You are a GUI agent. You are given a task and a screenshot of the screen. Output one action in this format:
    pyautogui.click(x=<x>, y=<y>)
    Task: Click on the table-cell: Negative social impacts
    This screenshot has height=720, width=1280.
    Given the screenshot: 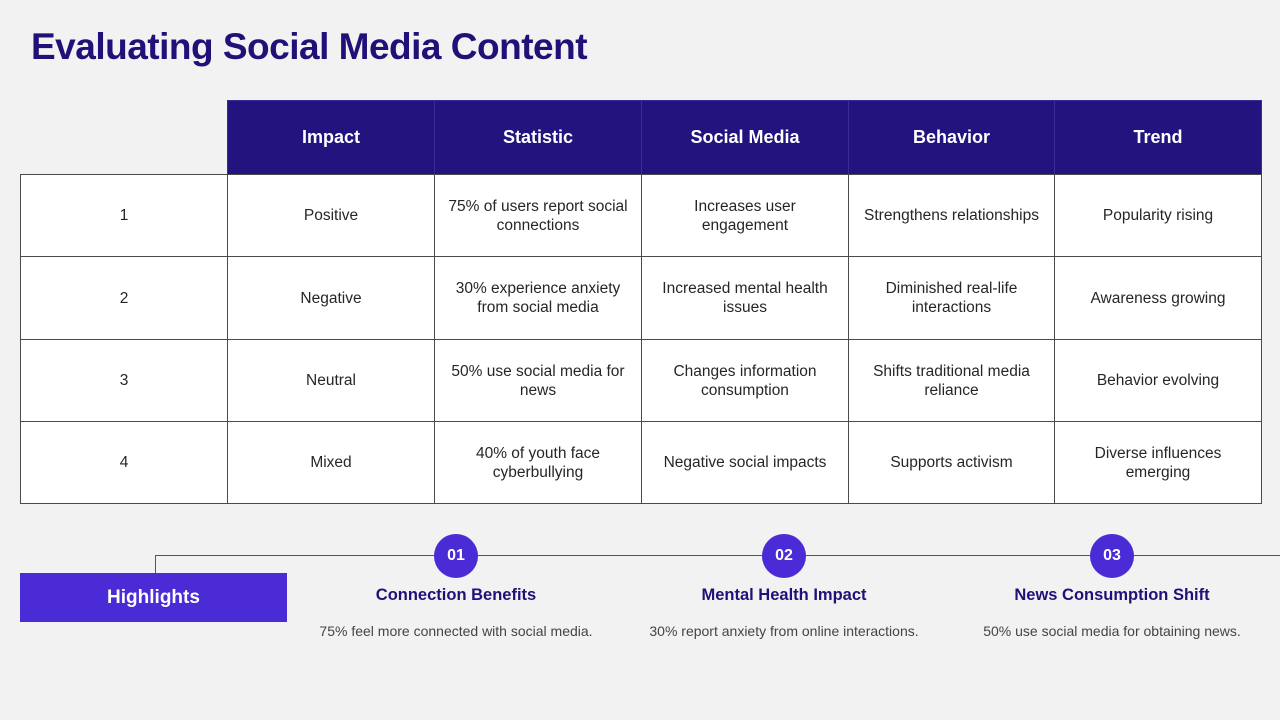 What is the action you would take?
    pyautogui.click(x=745, y=462)
    